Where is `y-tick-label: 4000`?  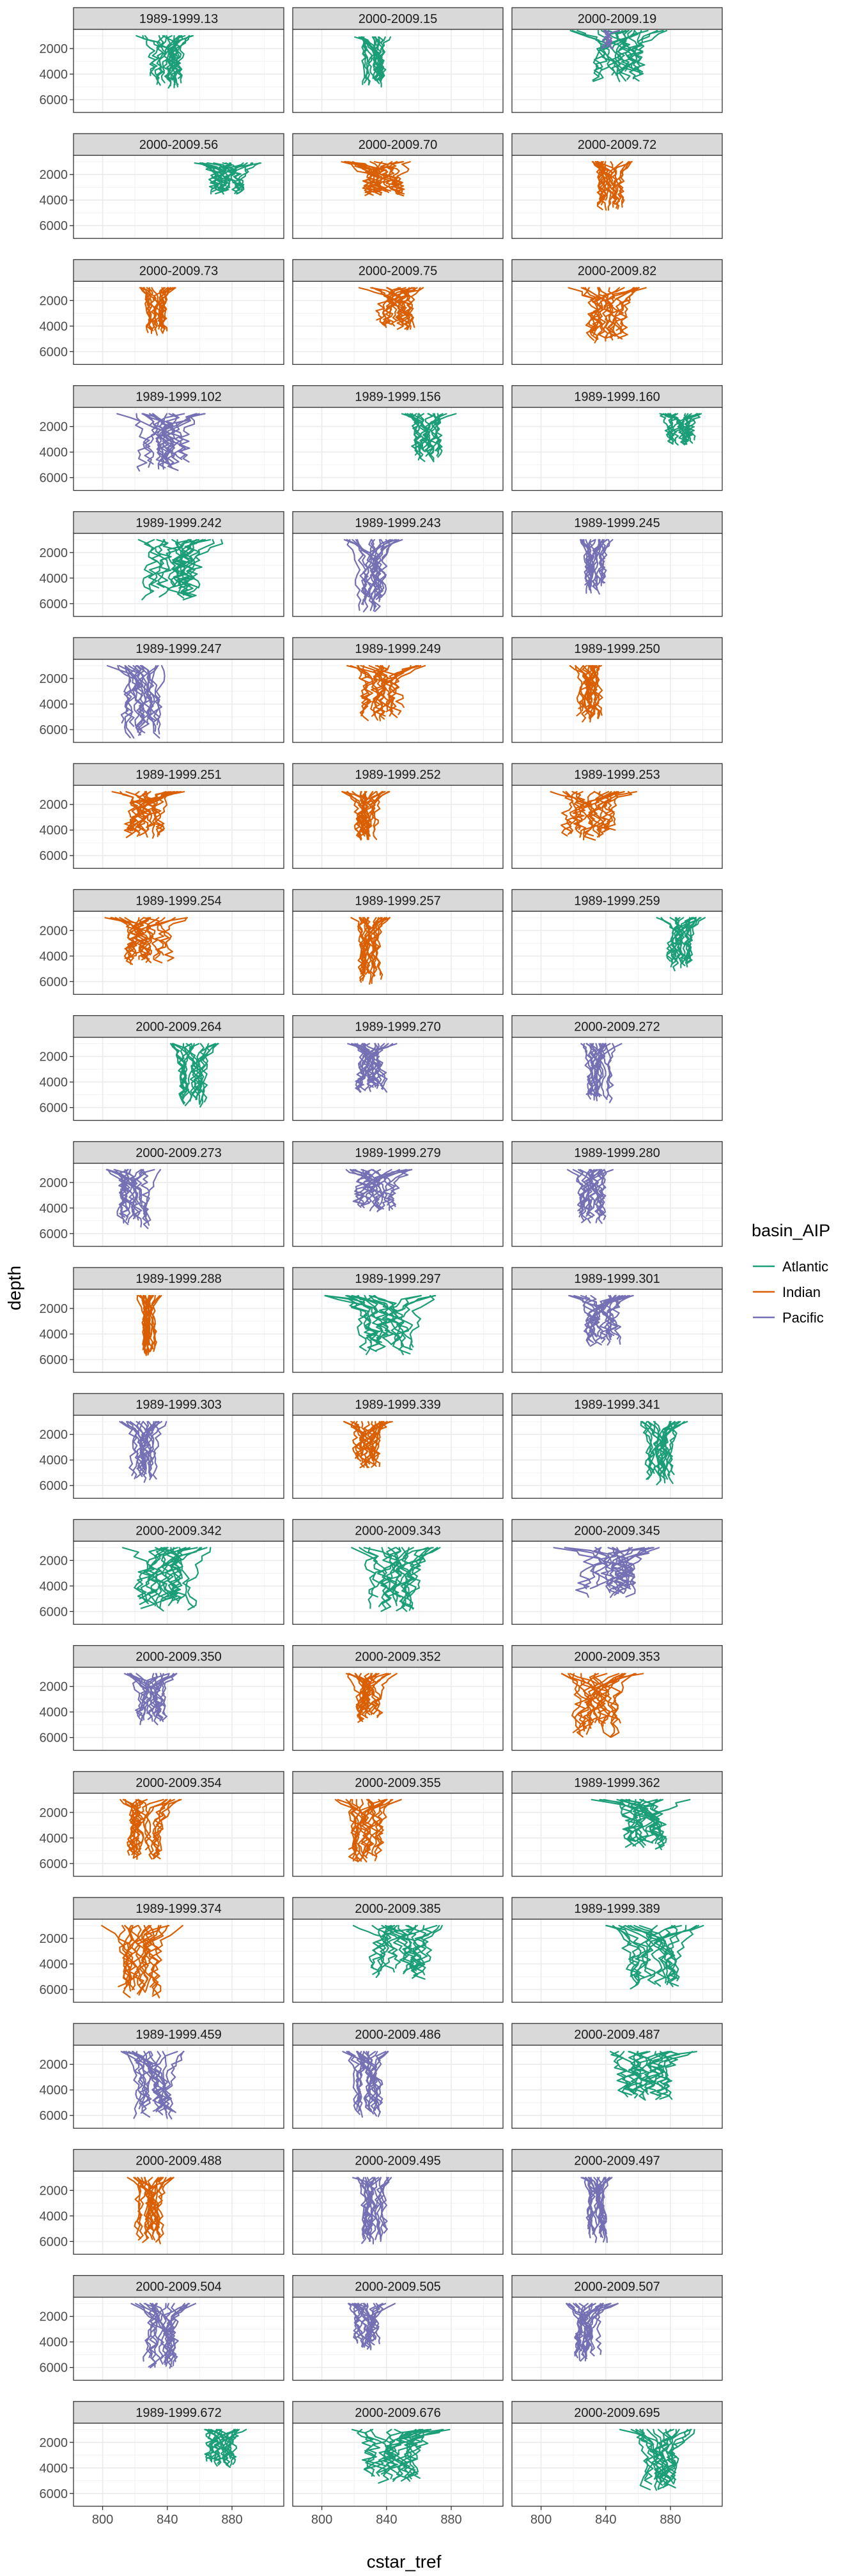 y-tick-label: 4000 is located at coordinates (54, 1335).